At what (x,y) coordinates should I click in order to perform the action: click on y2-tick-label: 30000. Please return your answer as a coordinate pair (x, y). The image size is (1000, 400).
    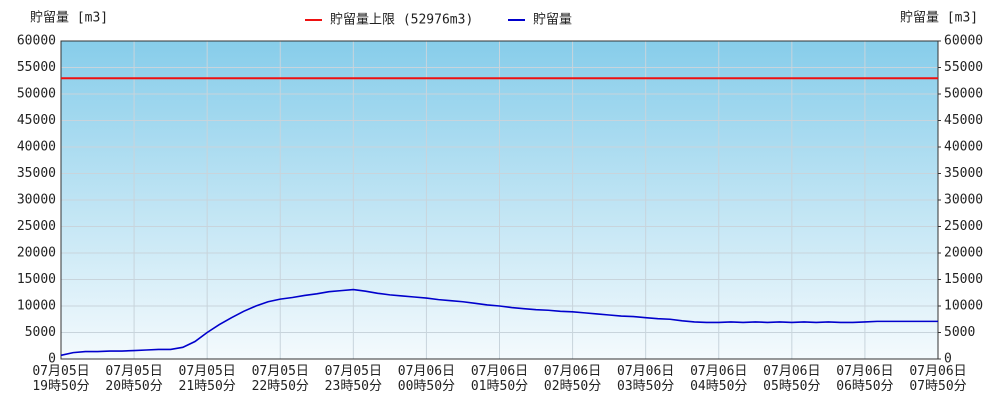
    Looking at the image, I should click on (963, 200).